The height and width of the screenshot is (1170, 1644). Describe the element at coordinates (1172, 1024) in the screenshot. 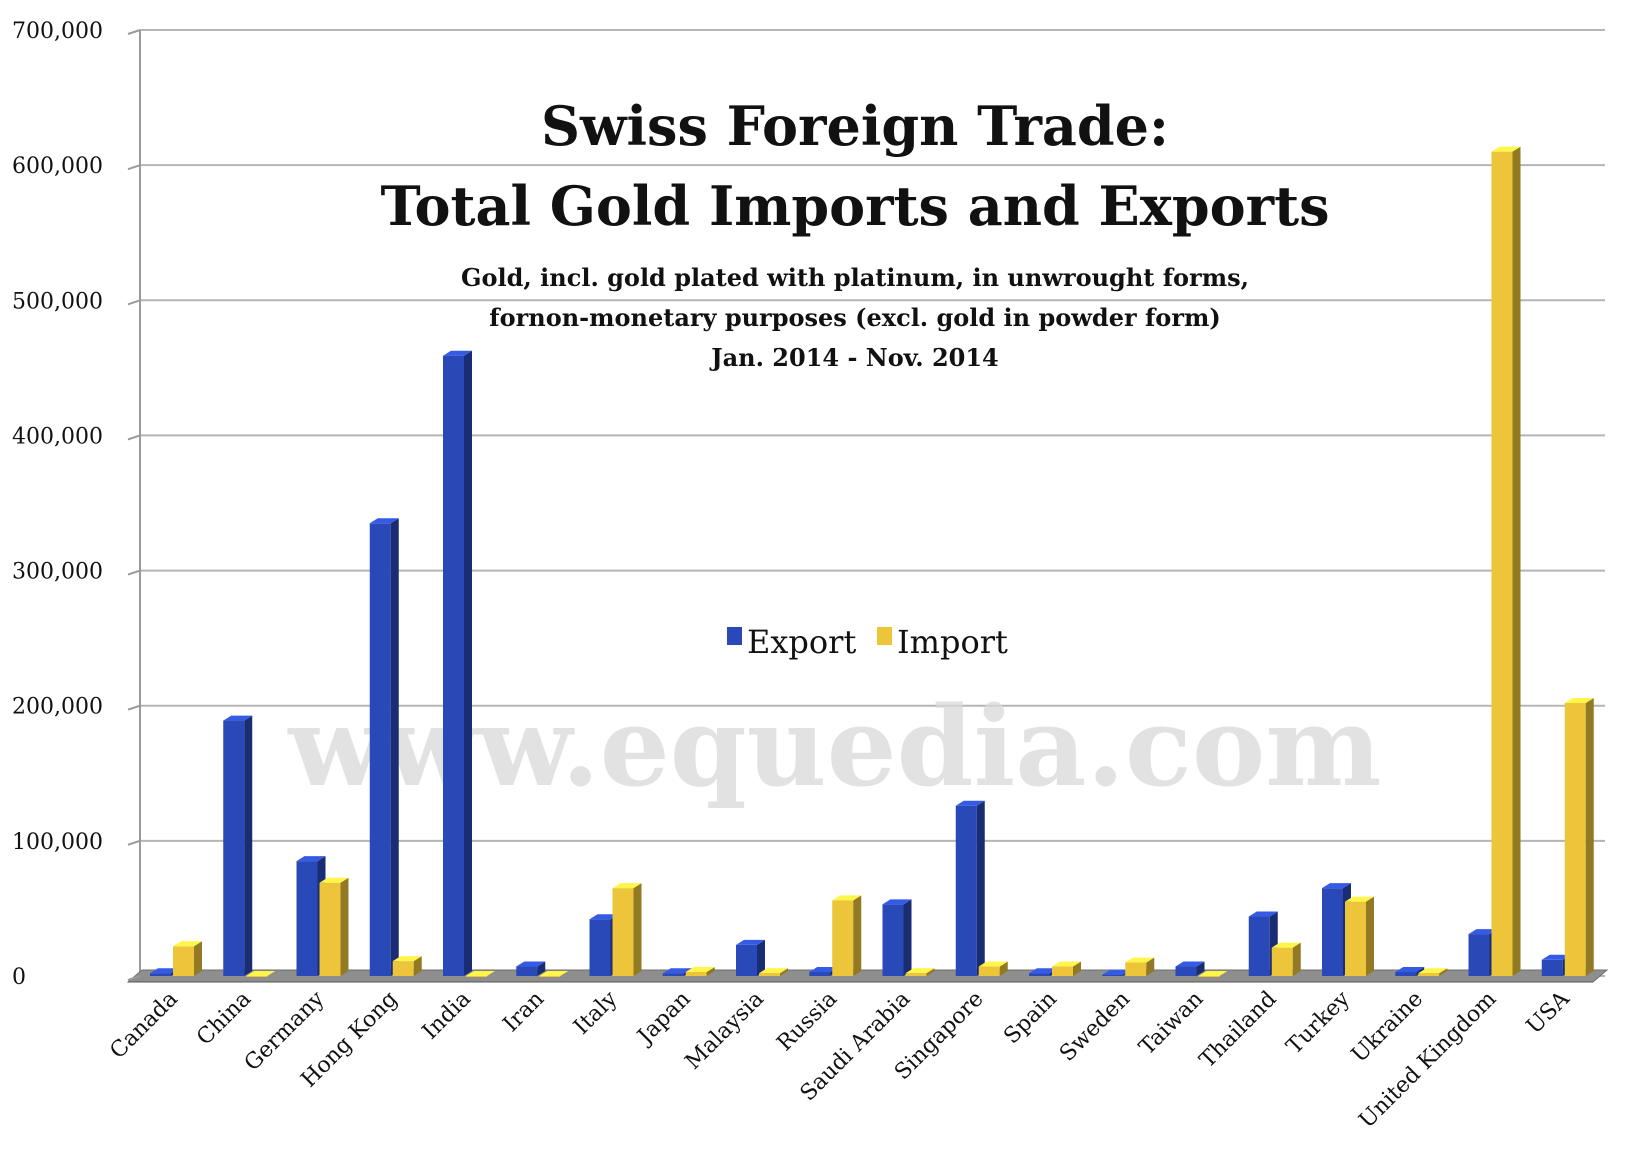

I see `x-tick-label: Taiwan` at that location.